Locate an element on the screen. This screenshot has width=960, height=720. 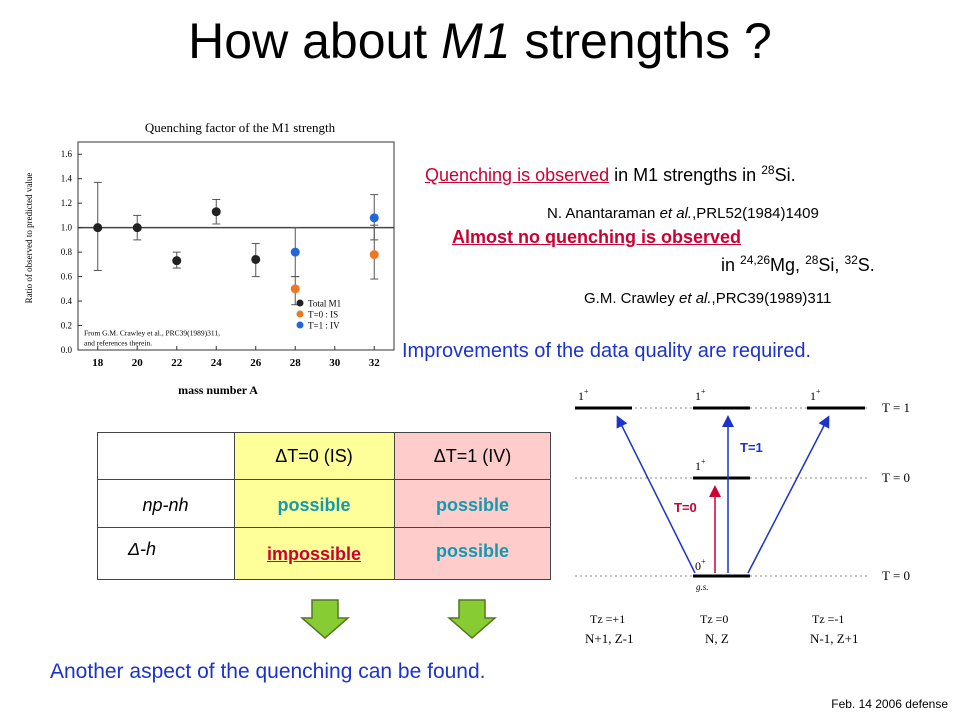
legend-label: T=1 : IV is located at coordinates (324, 326).